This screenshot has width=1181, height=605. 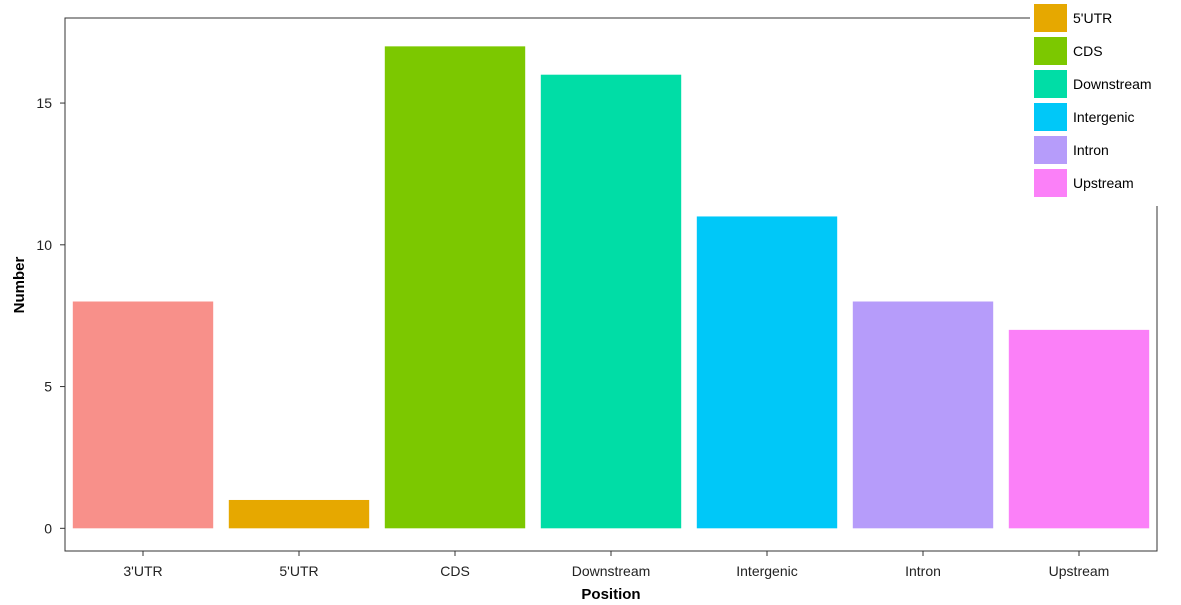 I want to click on y-axis-title: Number, so click(x=19, y=285).